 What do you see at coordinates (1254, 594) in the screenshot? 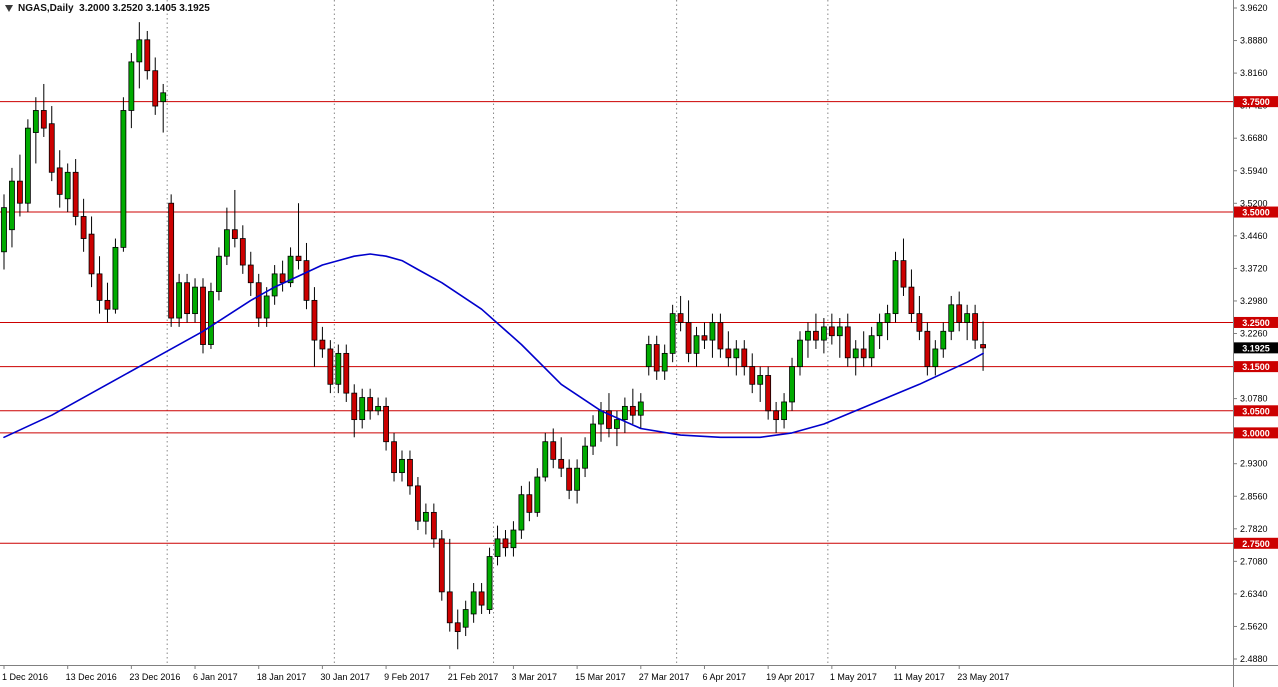
I see `y-axis-label: 2.6340` at bounding box center [1254, 594].